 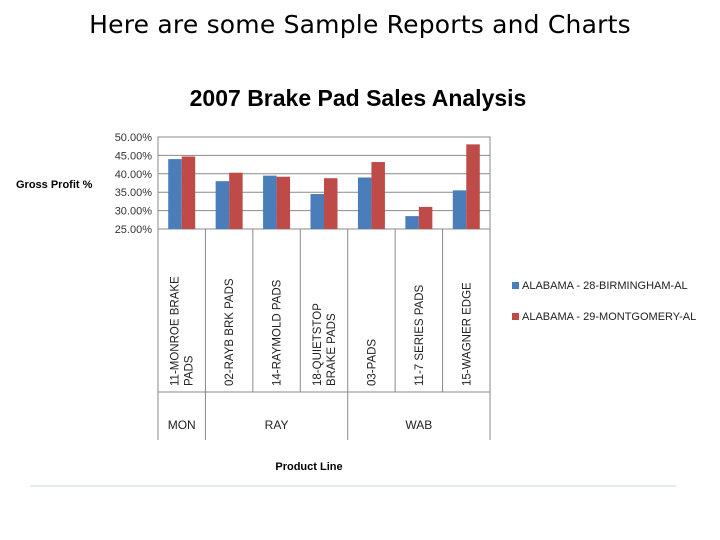 What do you see at coordinates (308, 467) in the screenshot?
I see `x-axis-label: Product Line` at bounding box center [308, 467].